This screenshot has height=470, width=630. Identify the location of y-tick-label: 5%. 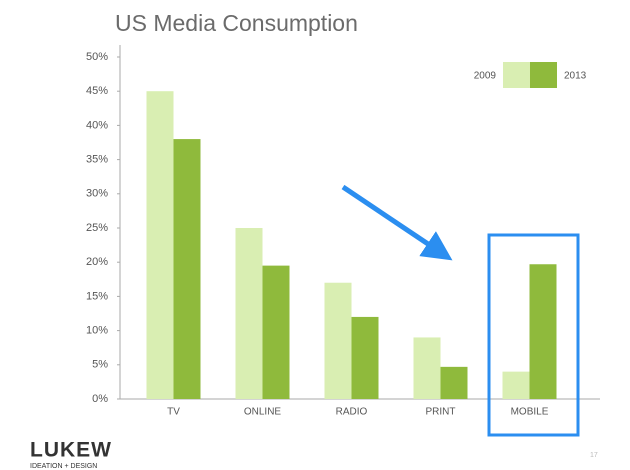
(100, 365).